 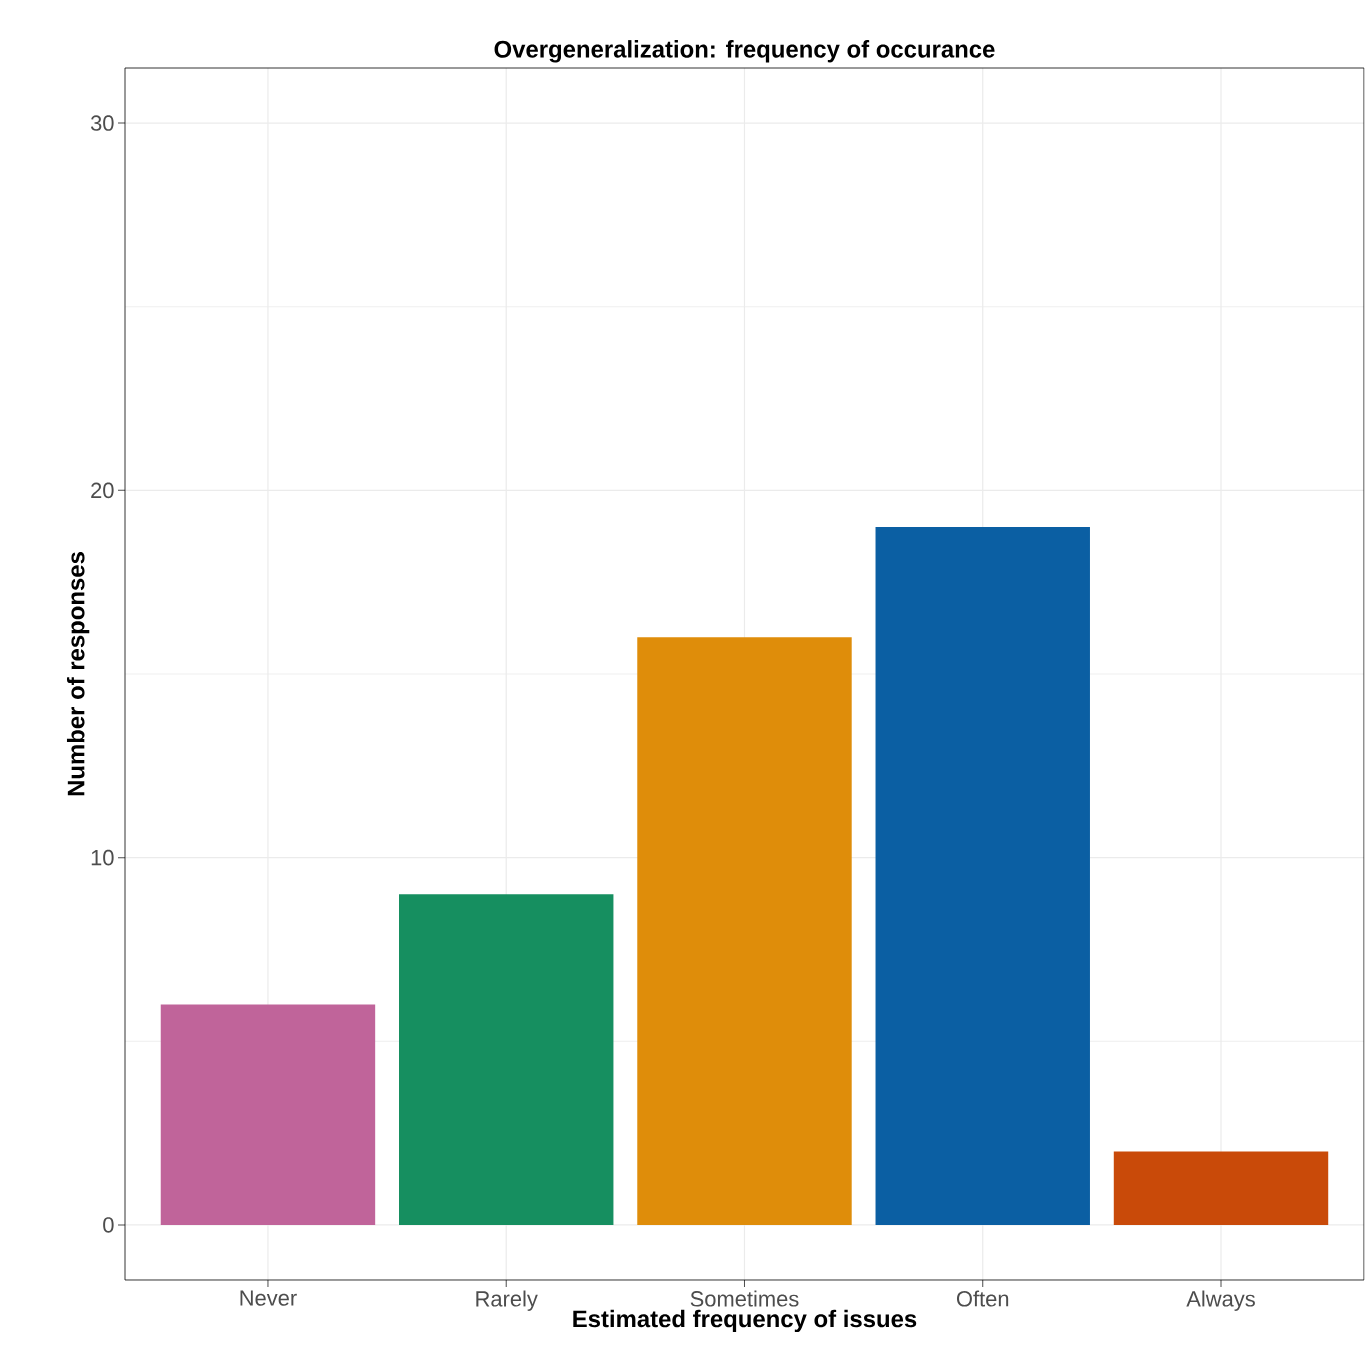 What do you see at coordinates (983, 1298) in the screenshot?
I see `x-tick-label: Often` at bounding box center [983, 1298].